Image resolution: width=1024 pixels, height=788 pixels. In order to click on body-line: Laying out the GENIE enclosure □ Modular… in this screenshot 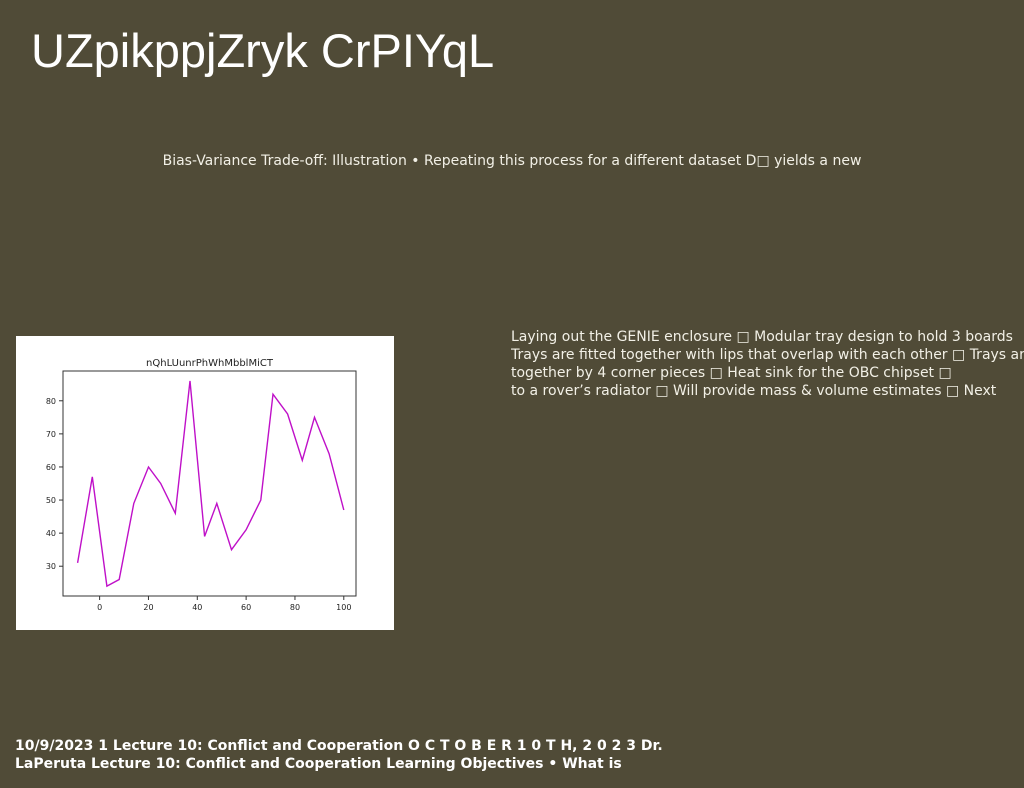, I will do `click(762, 337)`.